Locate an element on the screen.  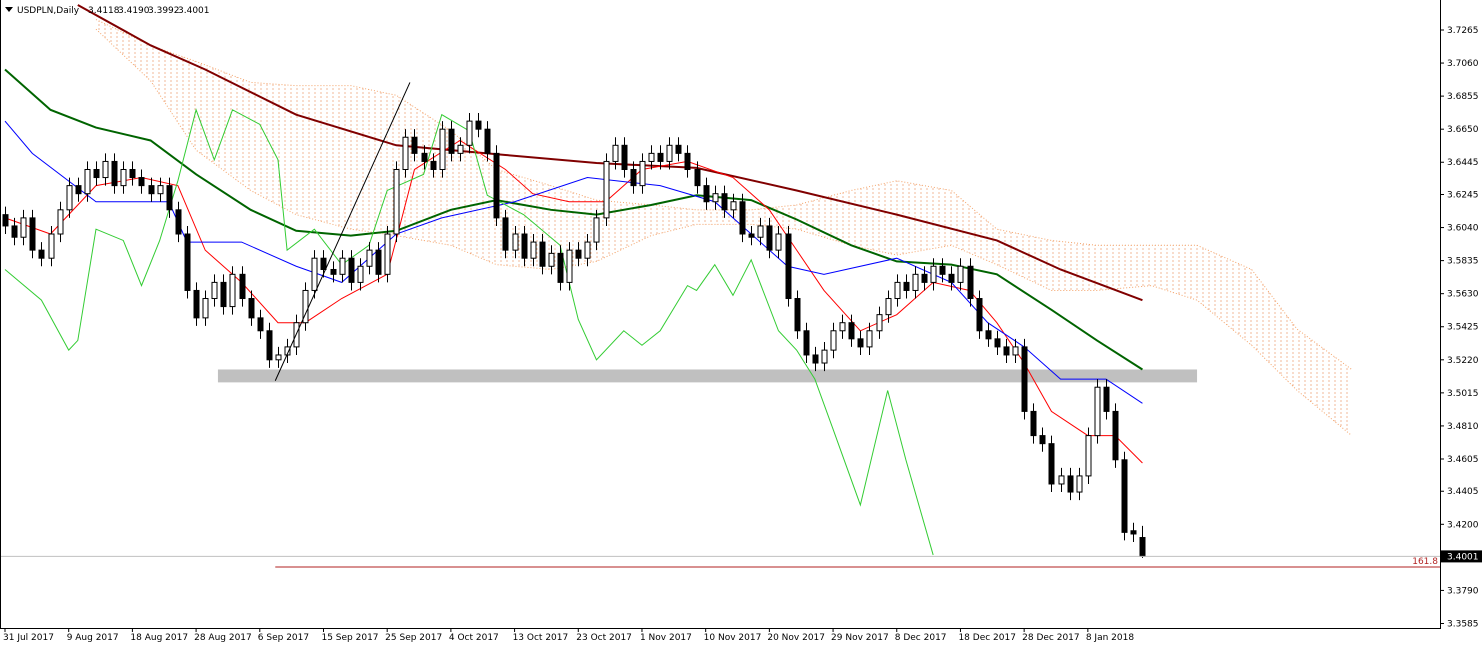
y-tick-label: 3.4405 is located at coordinates (1463, 492).